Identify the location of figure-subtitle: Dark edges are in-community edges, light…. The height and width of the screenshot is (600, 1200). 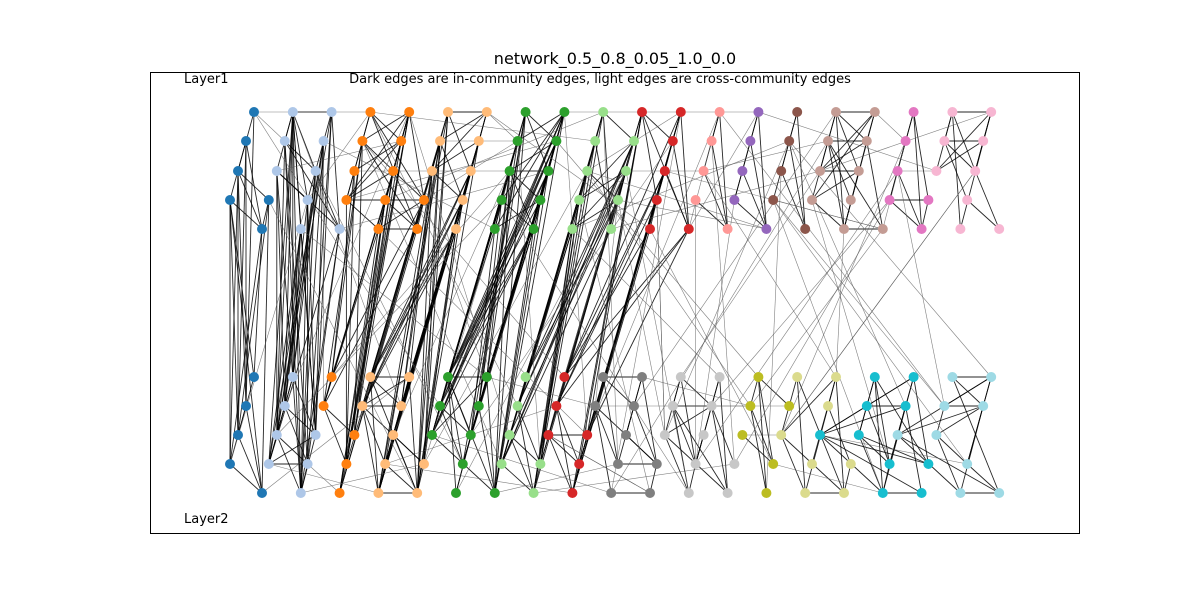
(600, 79).